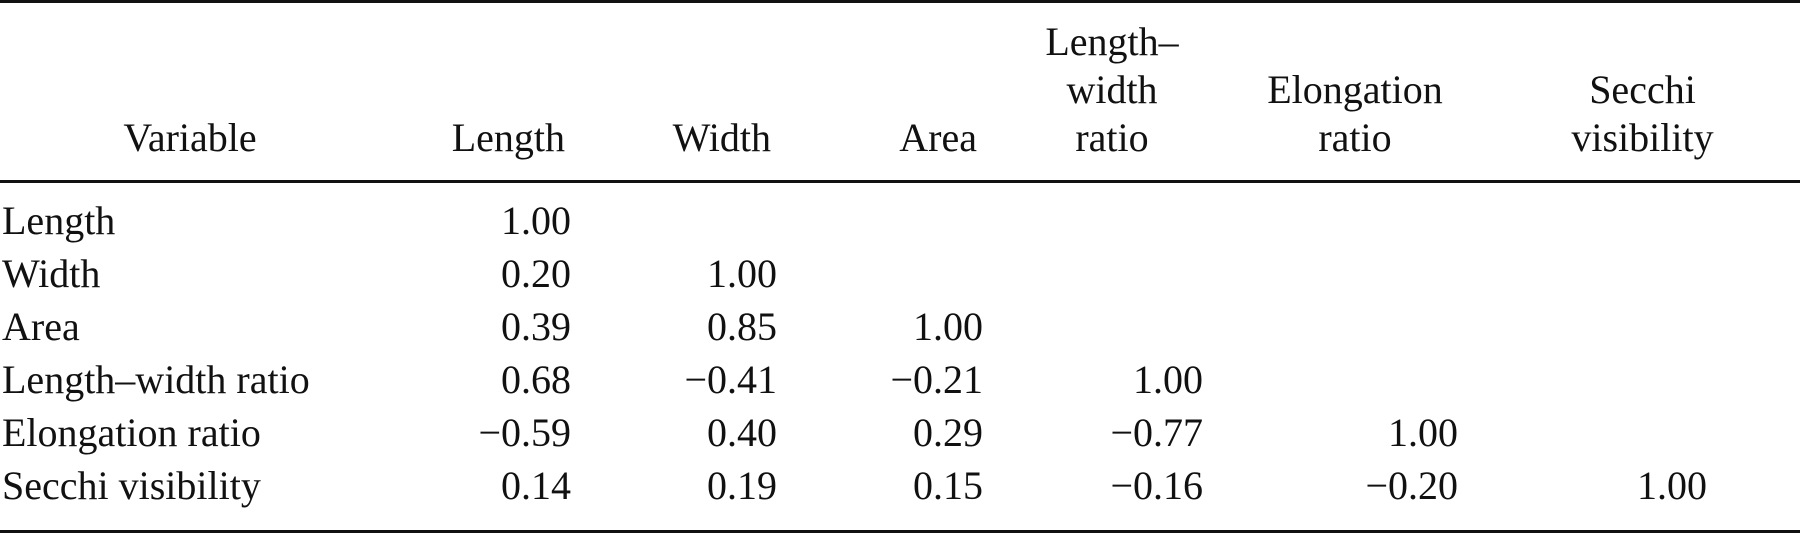  What do you see at coordinates (938, 137) in the screenshot?
I see `header-line: Area` at bounding box center [938, 137].